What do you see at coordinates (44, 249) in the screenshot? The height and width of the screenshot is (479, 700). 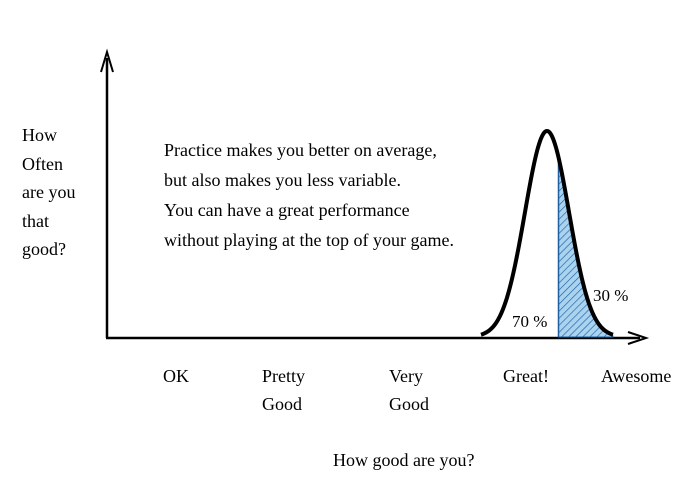 I see `y-axis-label-line: good?` at bounding box center [44, 249].